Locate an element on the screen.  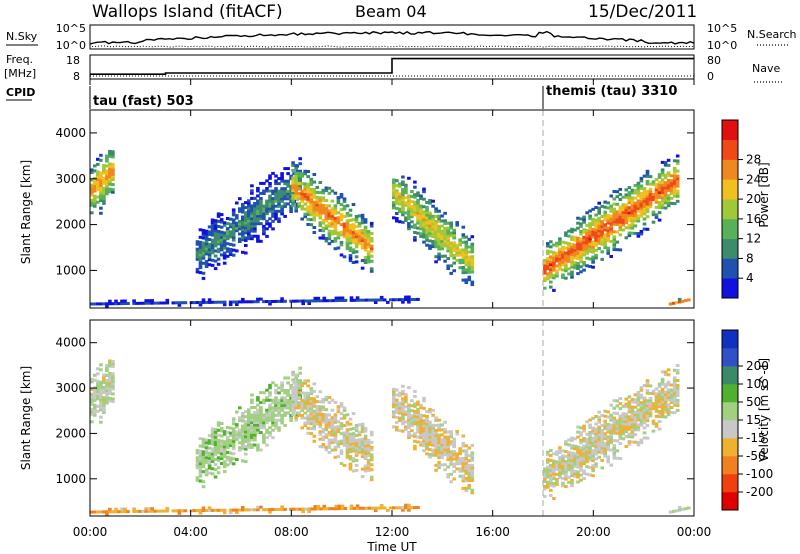
noise-sky-trace is located at coordinates (392, 37).